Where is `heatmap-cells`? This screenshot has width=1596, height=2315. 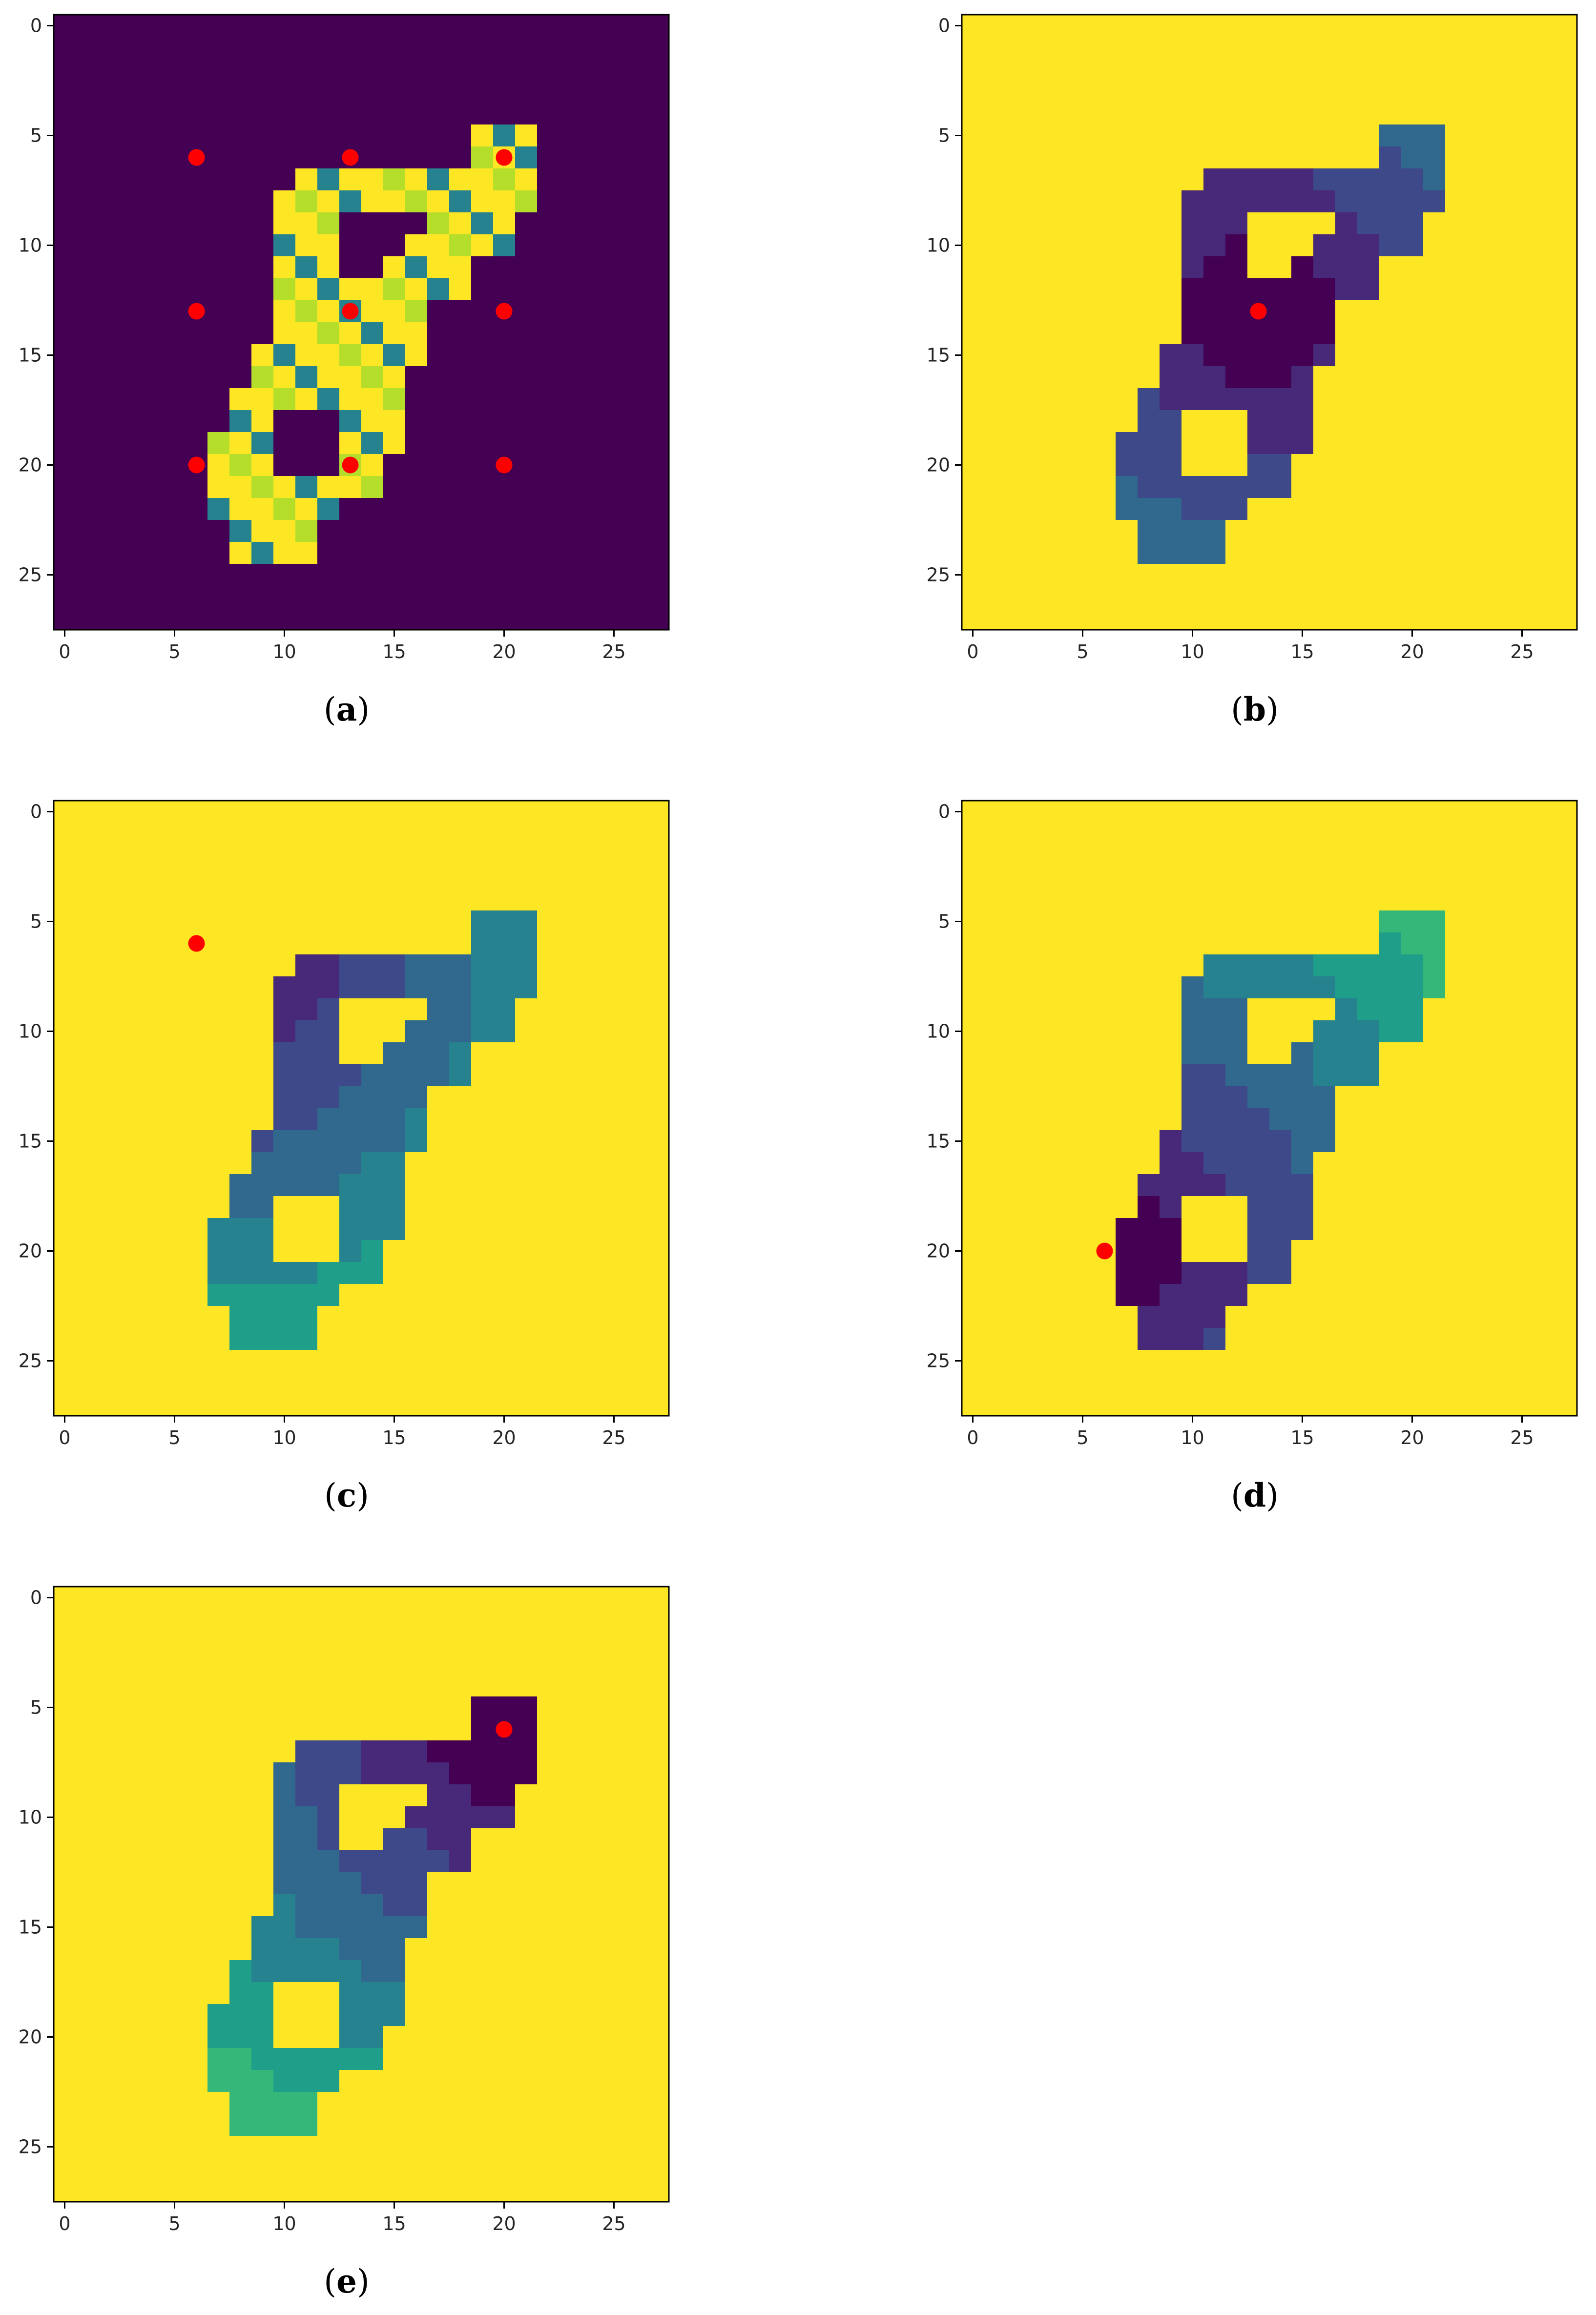
heatmap-cells is located at coordinates (362, 1108).